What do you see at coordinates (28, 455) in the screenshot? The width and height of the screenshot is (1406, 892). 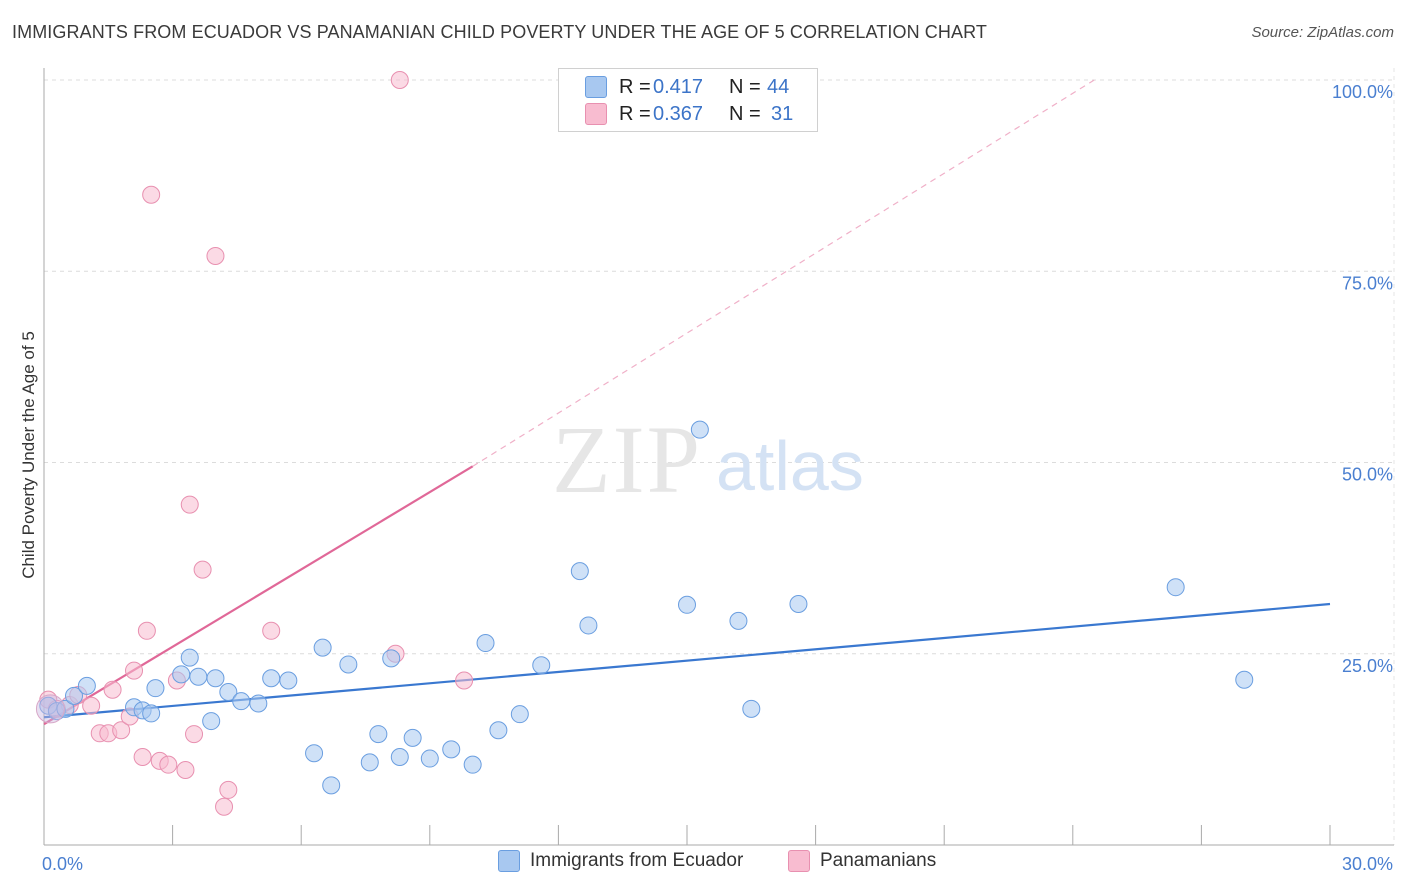 I see `y-axis-label: Child Poverty Under the Age of 5` at bounding box center [28, 455].